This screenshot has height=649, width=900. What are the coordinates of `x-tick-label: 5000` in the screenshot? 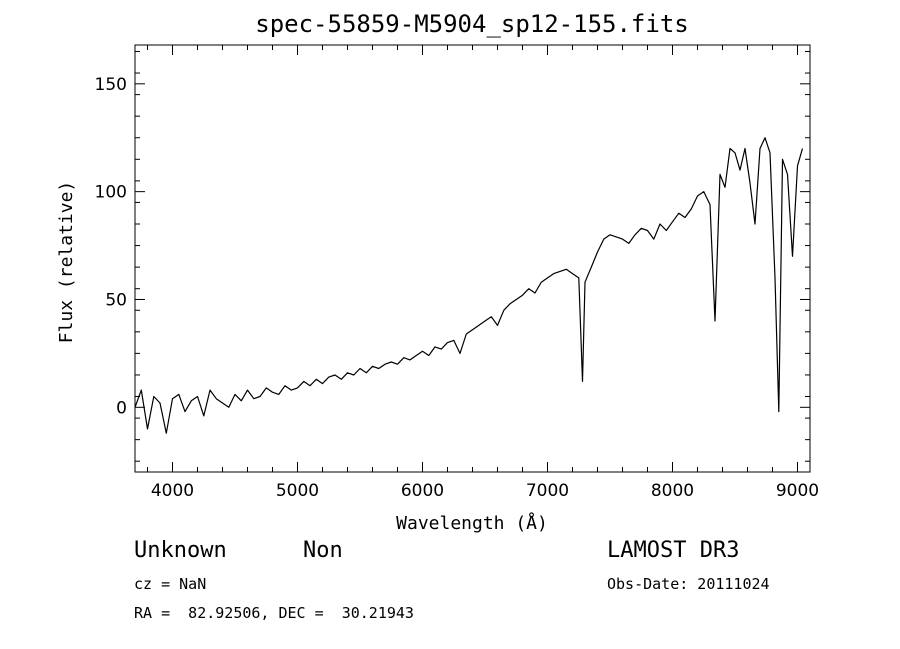 It's located at (297, 491).